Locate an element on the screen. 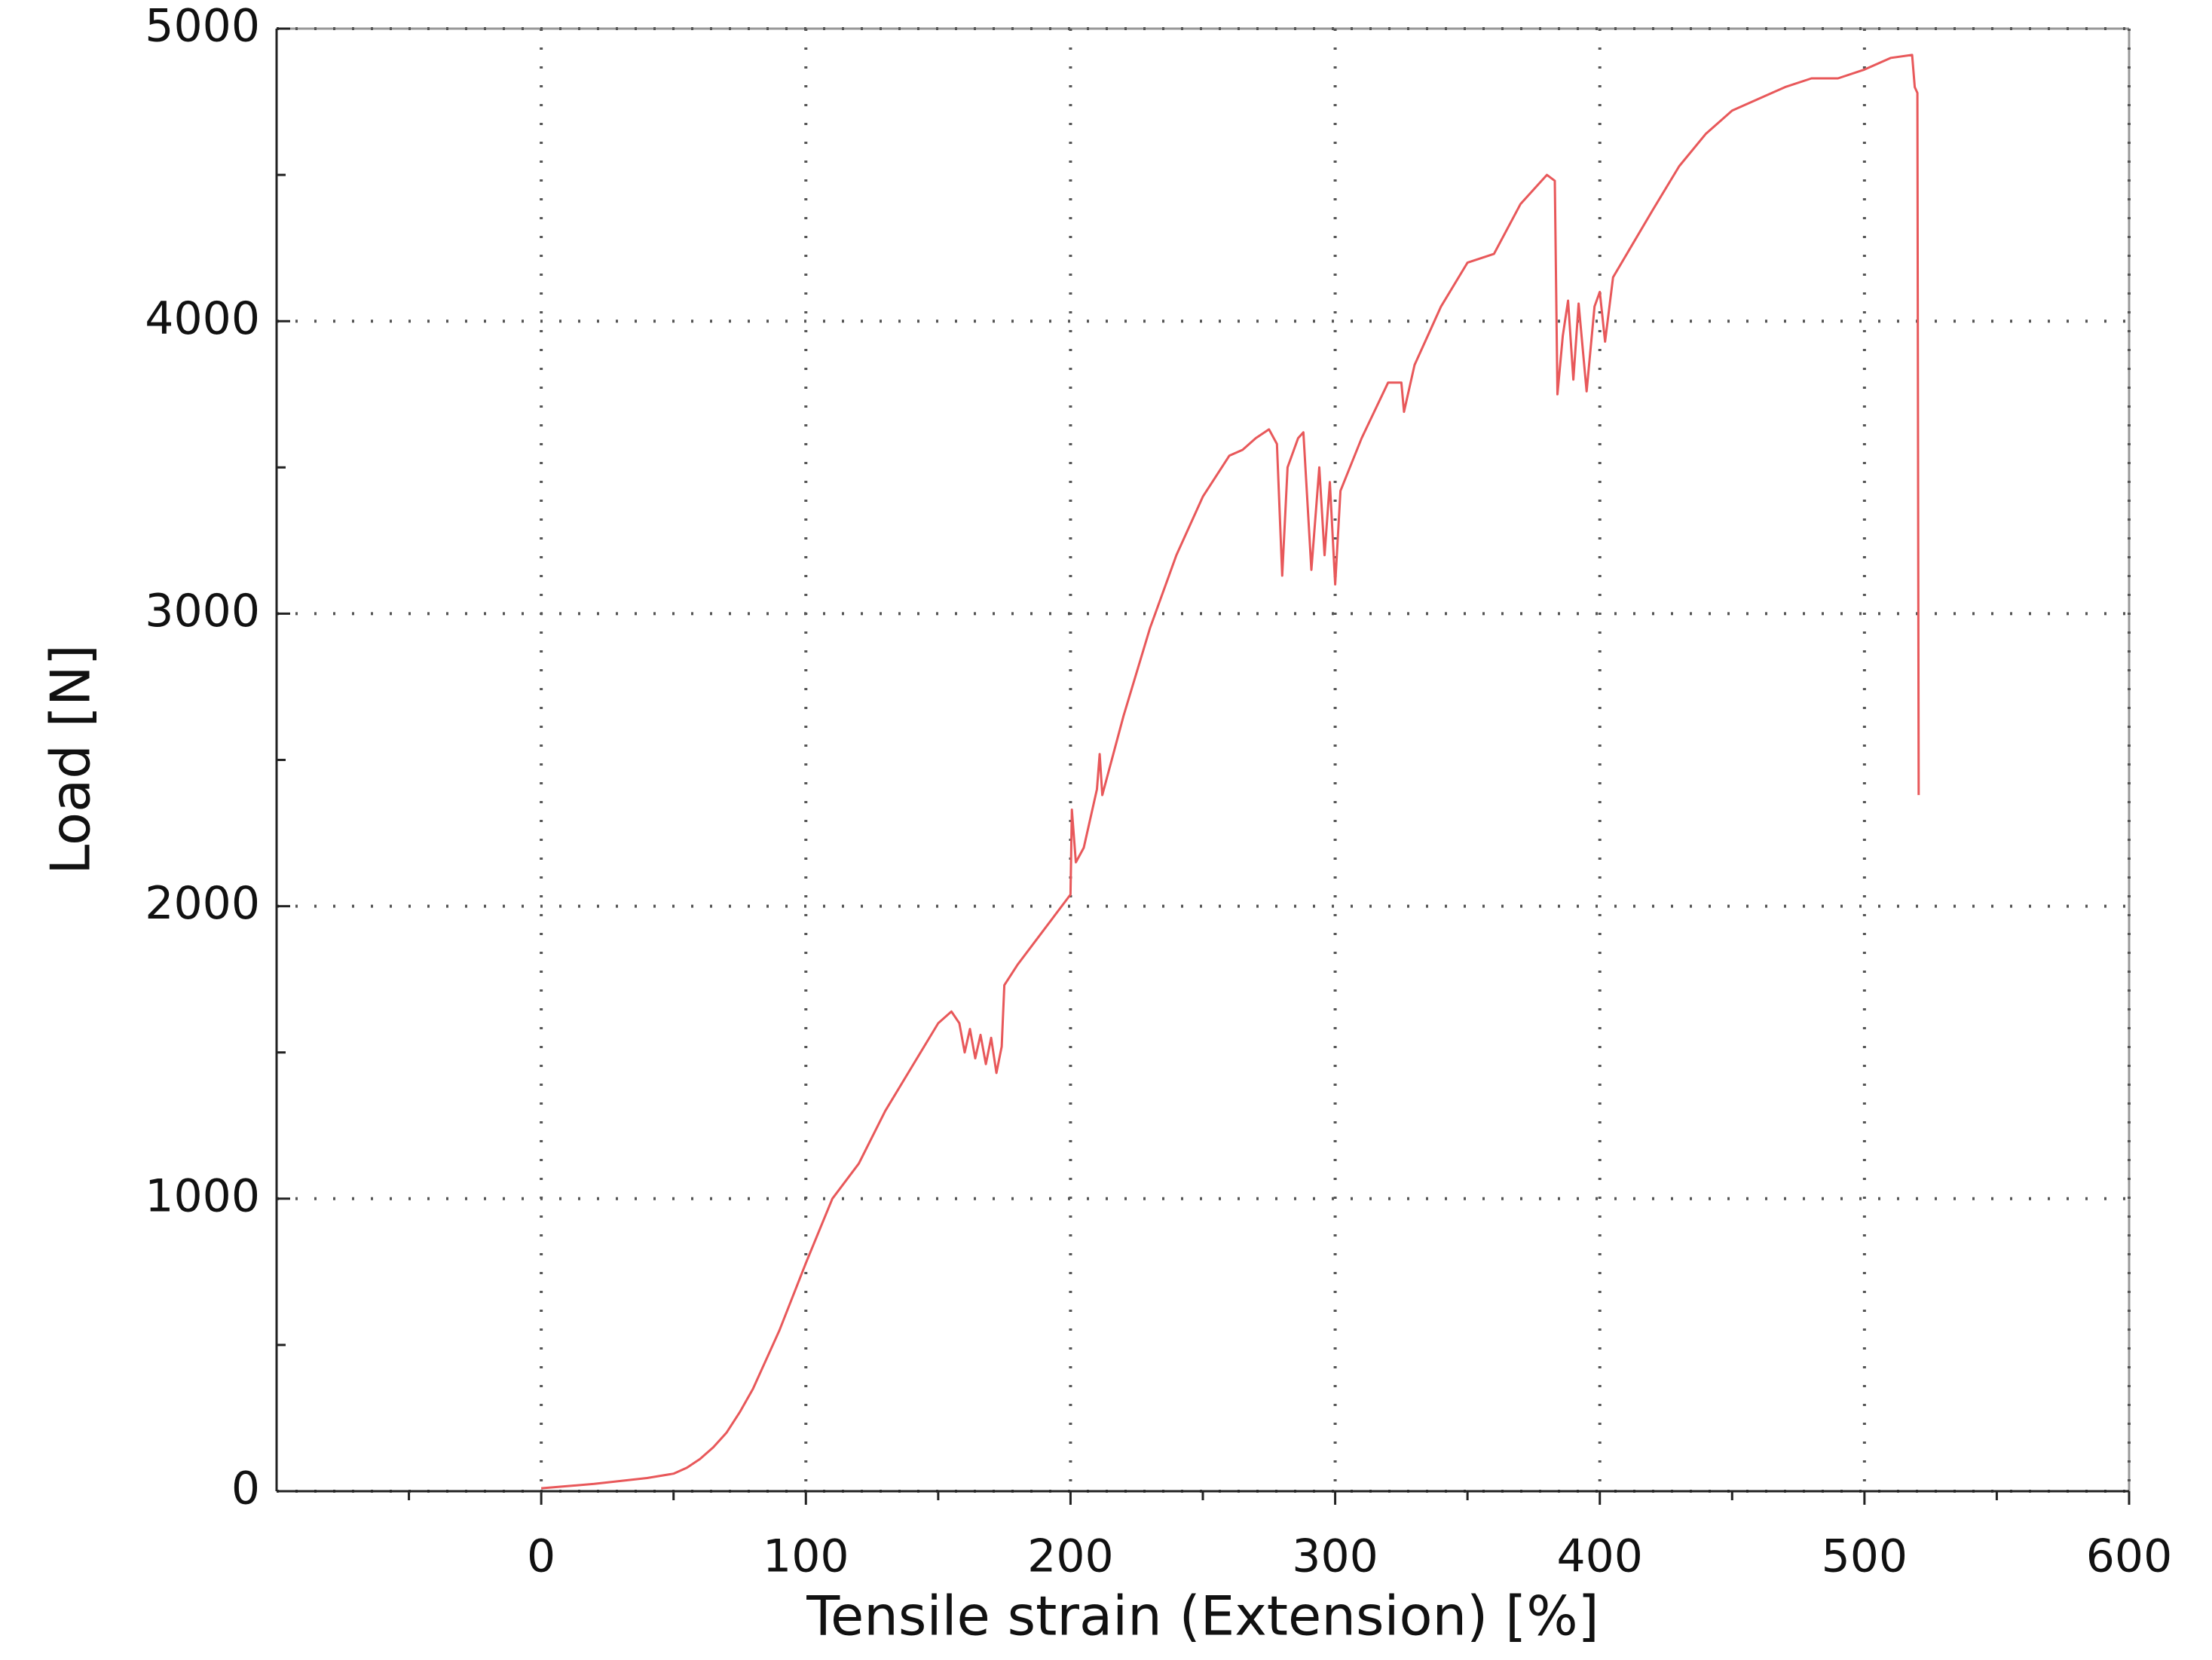 This screenshot has width=2212, height=1660. y-axis-label: Load [N] is located at coordinates (71, 759).